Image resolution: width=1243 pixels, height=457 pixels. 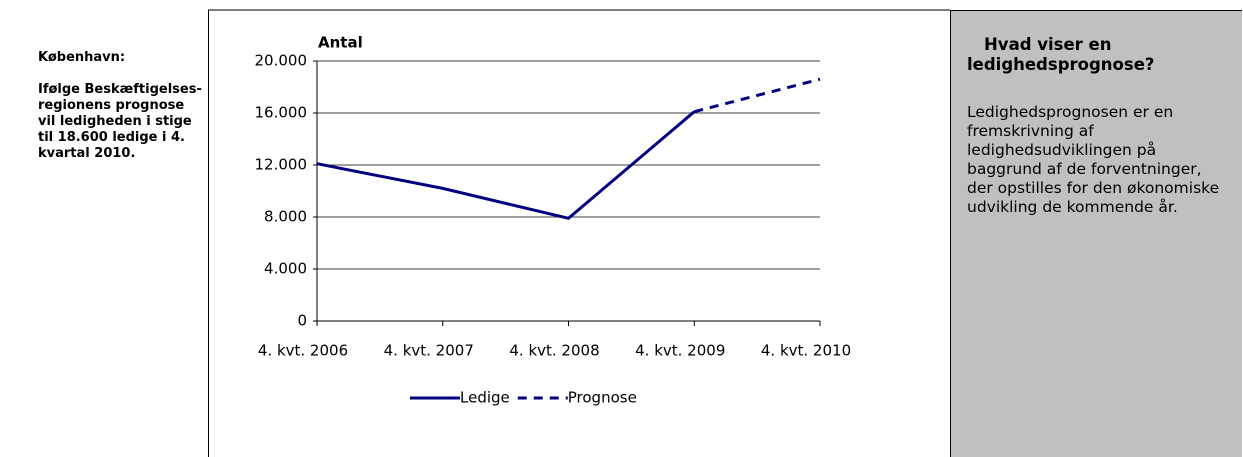 I want to click on x-tick-label: 4. kvt. 2010, so click(x=806, y=351).